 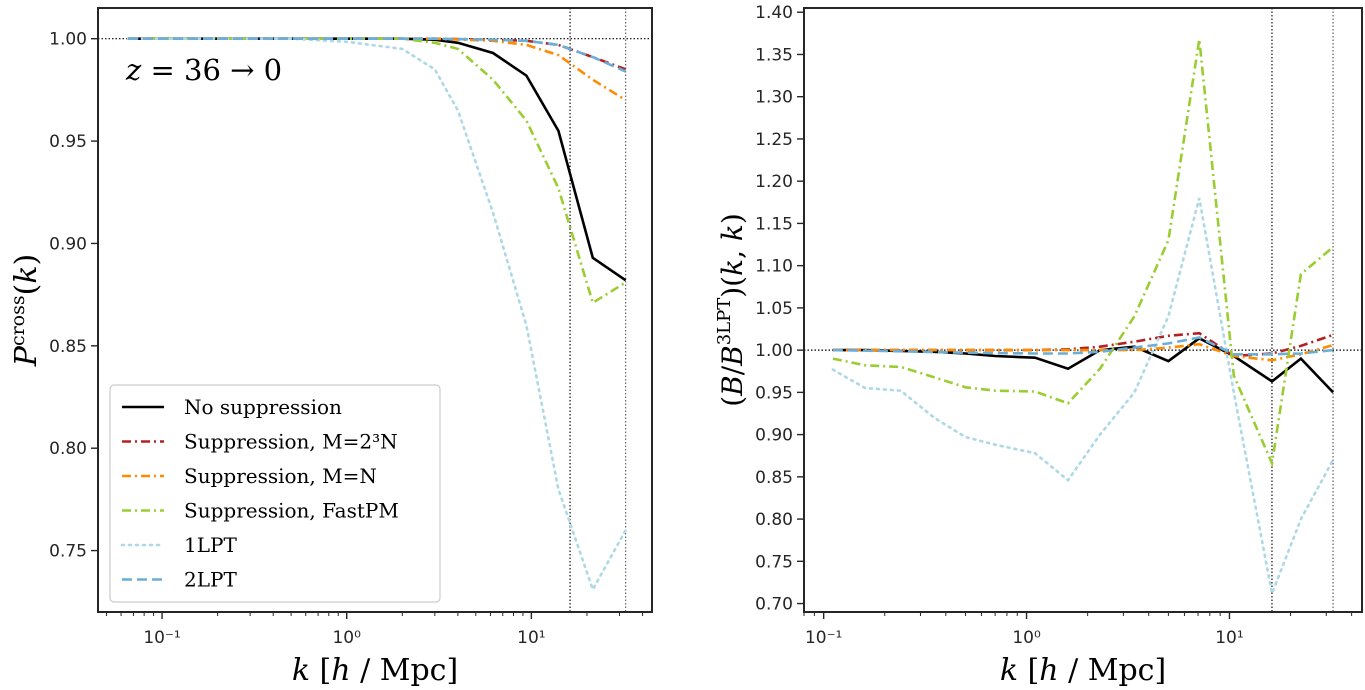 I want to click on panel0-xlabel: k [h / Mpc], so click(x=375, y=670).